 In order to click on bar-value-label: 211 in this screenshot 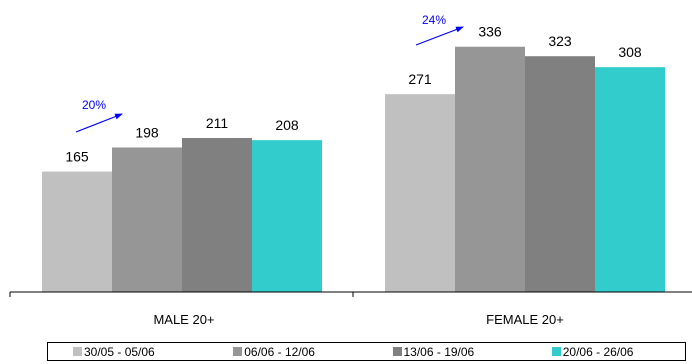, I will do `click(217, 123)`.